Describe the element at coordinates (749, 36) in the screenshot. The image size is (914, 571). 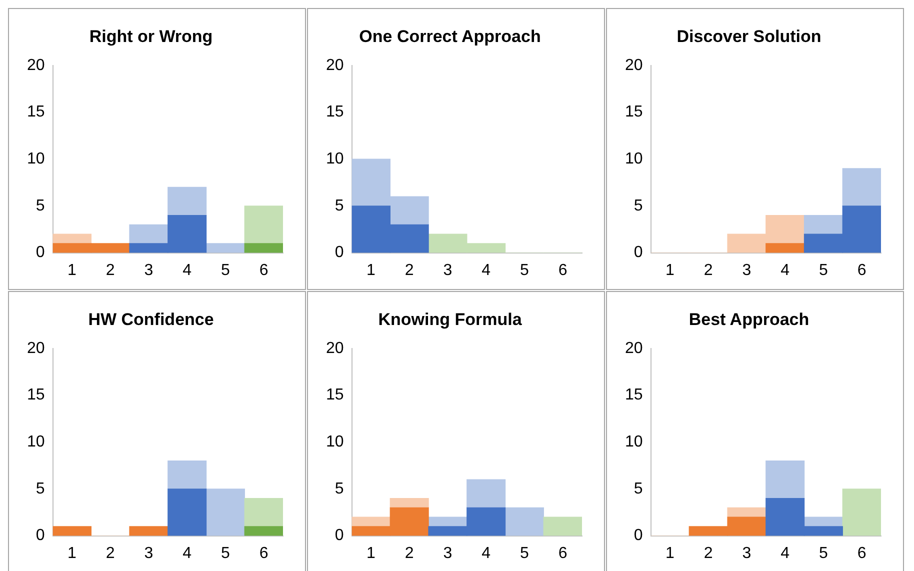
I see `chart-title: Discover Solution` at that location.